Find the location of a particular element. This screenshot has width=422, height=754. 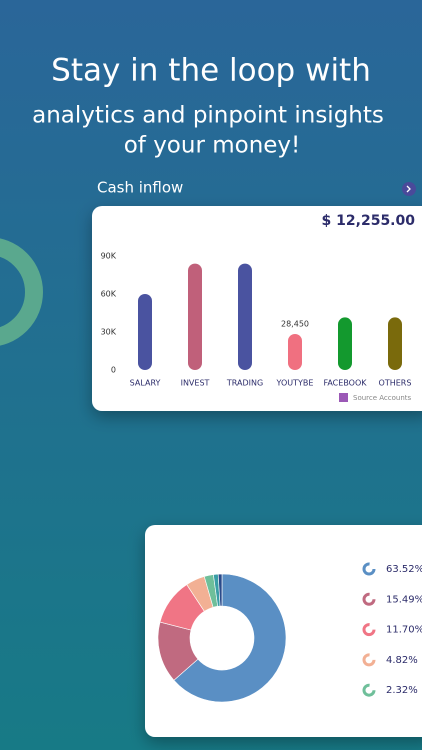

data-label: 28,450 is located at coordinates (295, 323).